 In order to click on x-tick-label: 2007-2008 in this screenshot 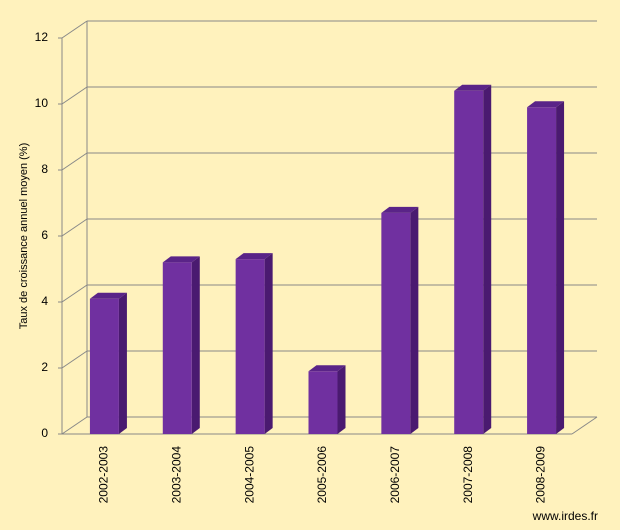, I will do `click(468, 475)`.